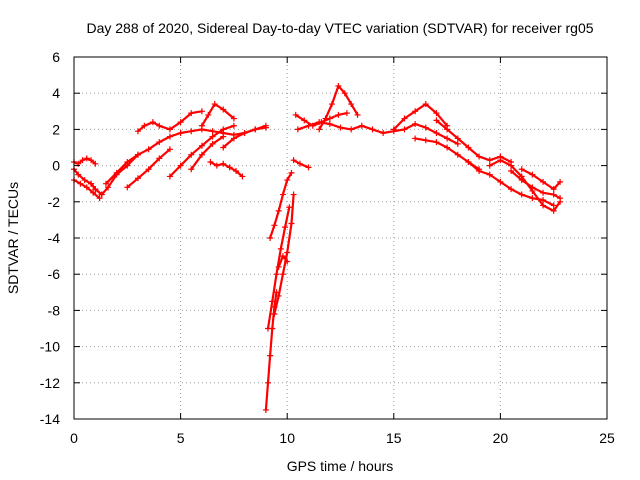 The width and height of the screenshot is (640, 480). Describe the element at coordinates (54, 238) in the screenshot. I see `y-tick-label: -4` at that location.